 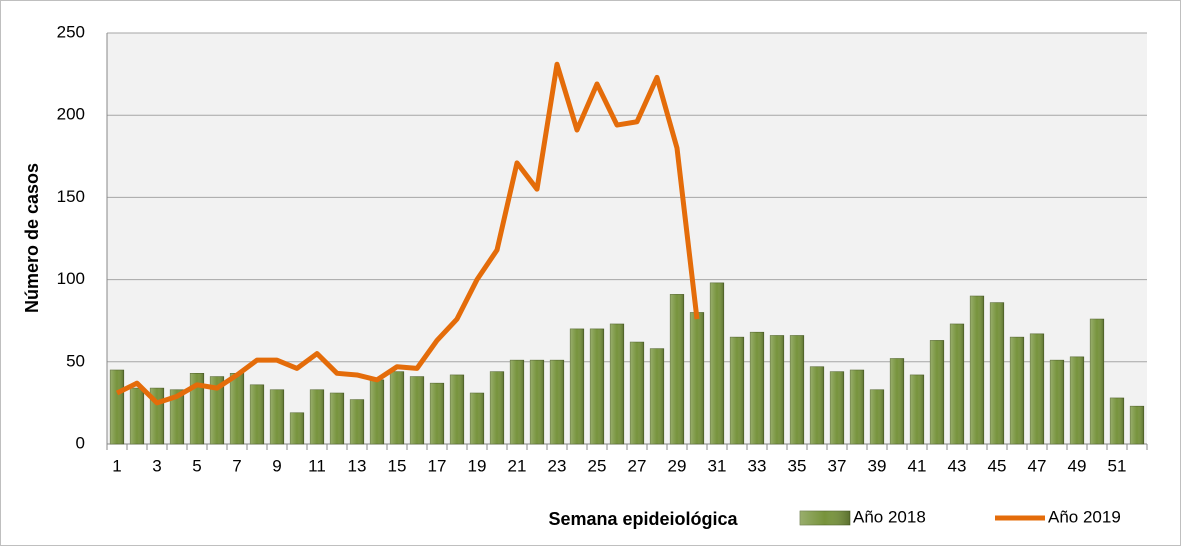 What do you see at coordinates (797, 465) in the screenshot?
I see `x-tick-label: 35` at bounding box center [797, 465].